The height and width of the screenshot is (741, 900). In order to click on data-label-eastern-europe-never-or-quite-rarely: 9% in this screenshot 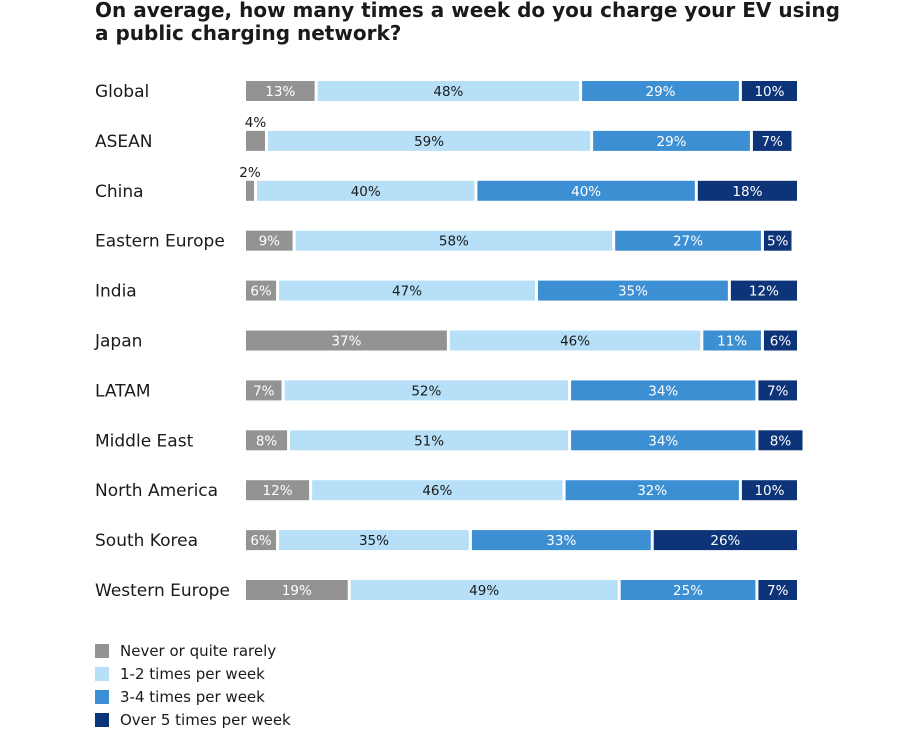, I will do `click(270, 242)`.